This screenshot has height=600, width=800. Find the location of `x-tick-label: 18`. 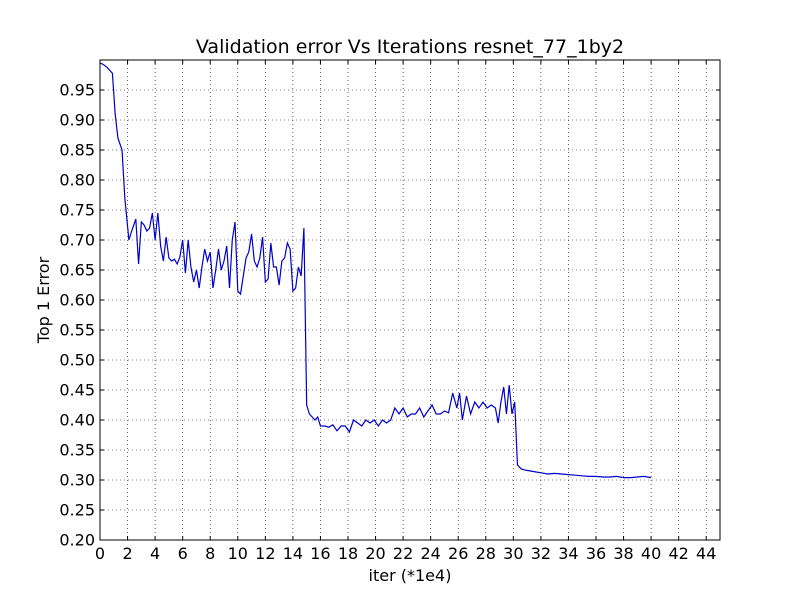

x-tick-label: 18 is located at coordinates (348, 553).